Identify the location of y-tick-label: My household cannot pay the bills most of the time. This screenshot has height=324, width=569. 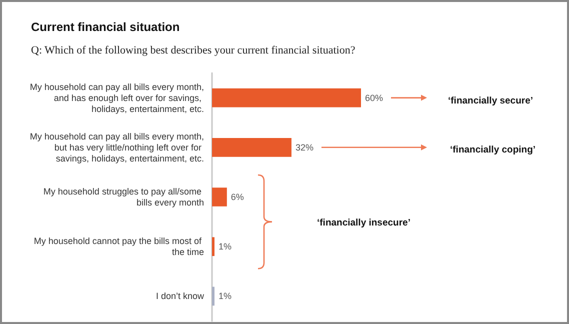
(119, 247).